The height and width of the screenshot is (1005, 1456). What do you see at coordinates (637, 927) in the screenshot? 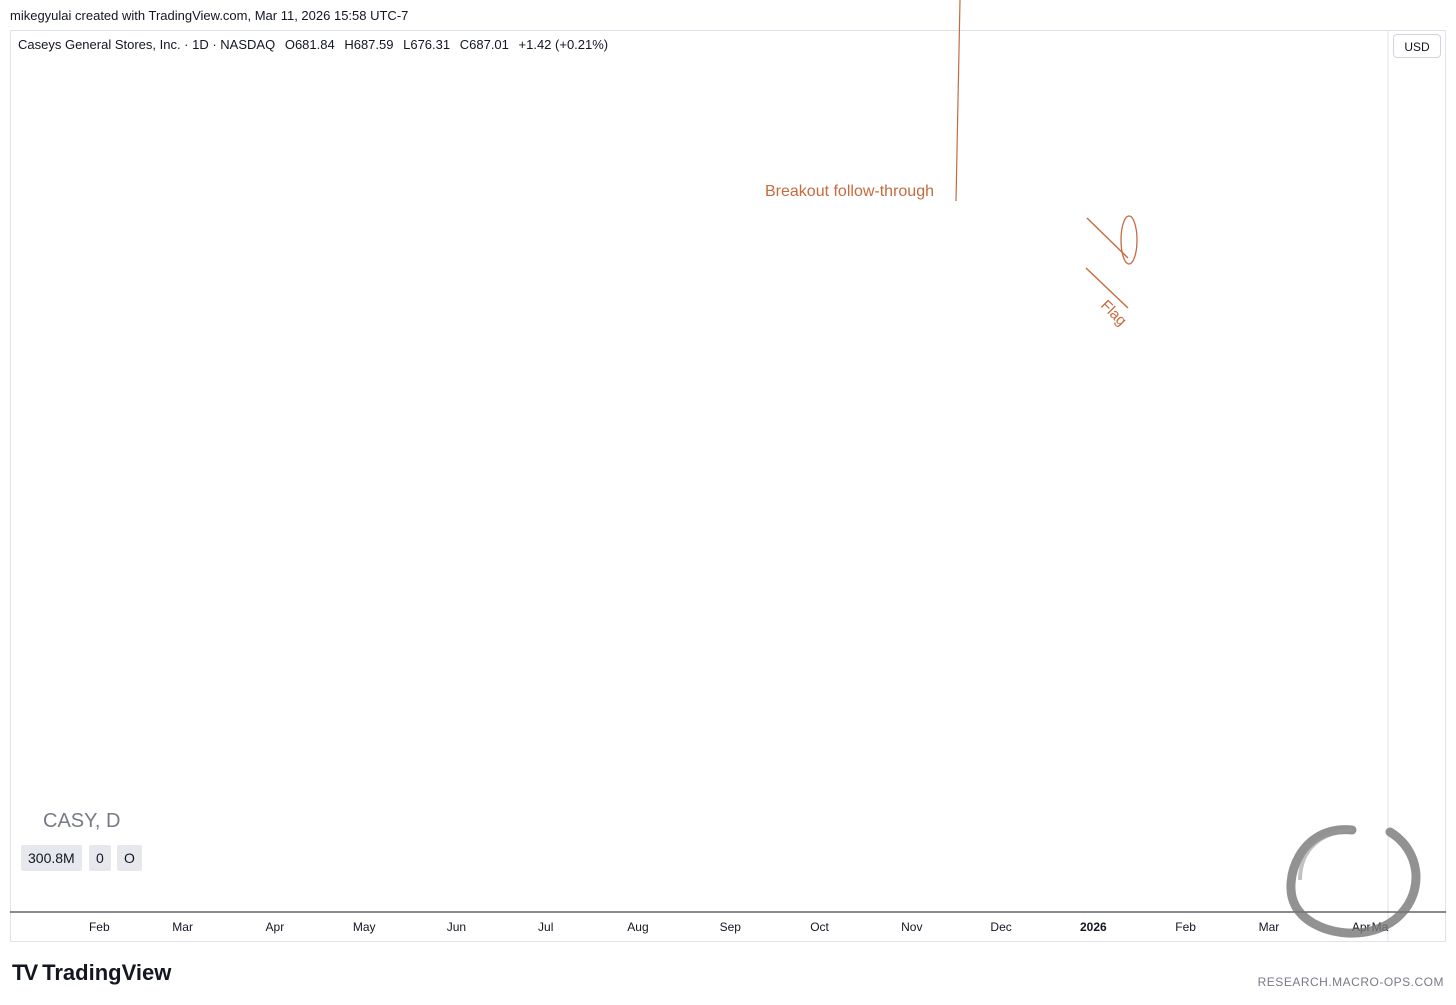
I see `x-tick-label: Aug` at bounding box center [637, 927].